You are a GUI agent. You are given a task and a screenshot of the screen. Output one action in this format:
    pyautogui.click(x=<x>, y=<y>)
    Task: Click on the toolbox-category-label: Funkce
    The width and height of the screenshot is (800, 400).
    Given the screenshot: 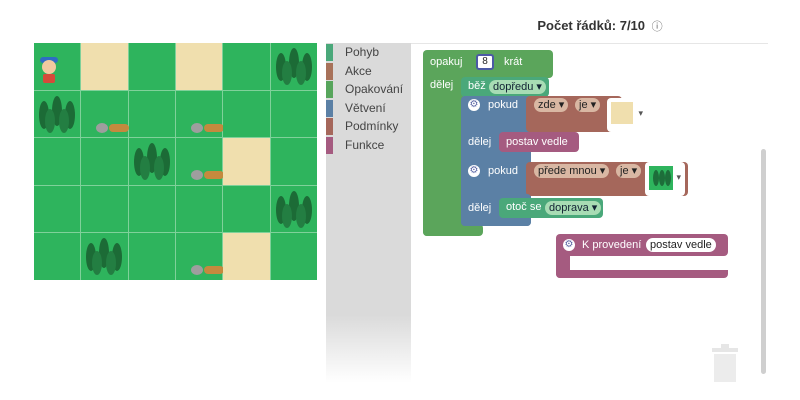 What is the action you would take?
    pyautogui.click(x=365, y=144)
    